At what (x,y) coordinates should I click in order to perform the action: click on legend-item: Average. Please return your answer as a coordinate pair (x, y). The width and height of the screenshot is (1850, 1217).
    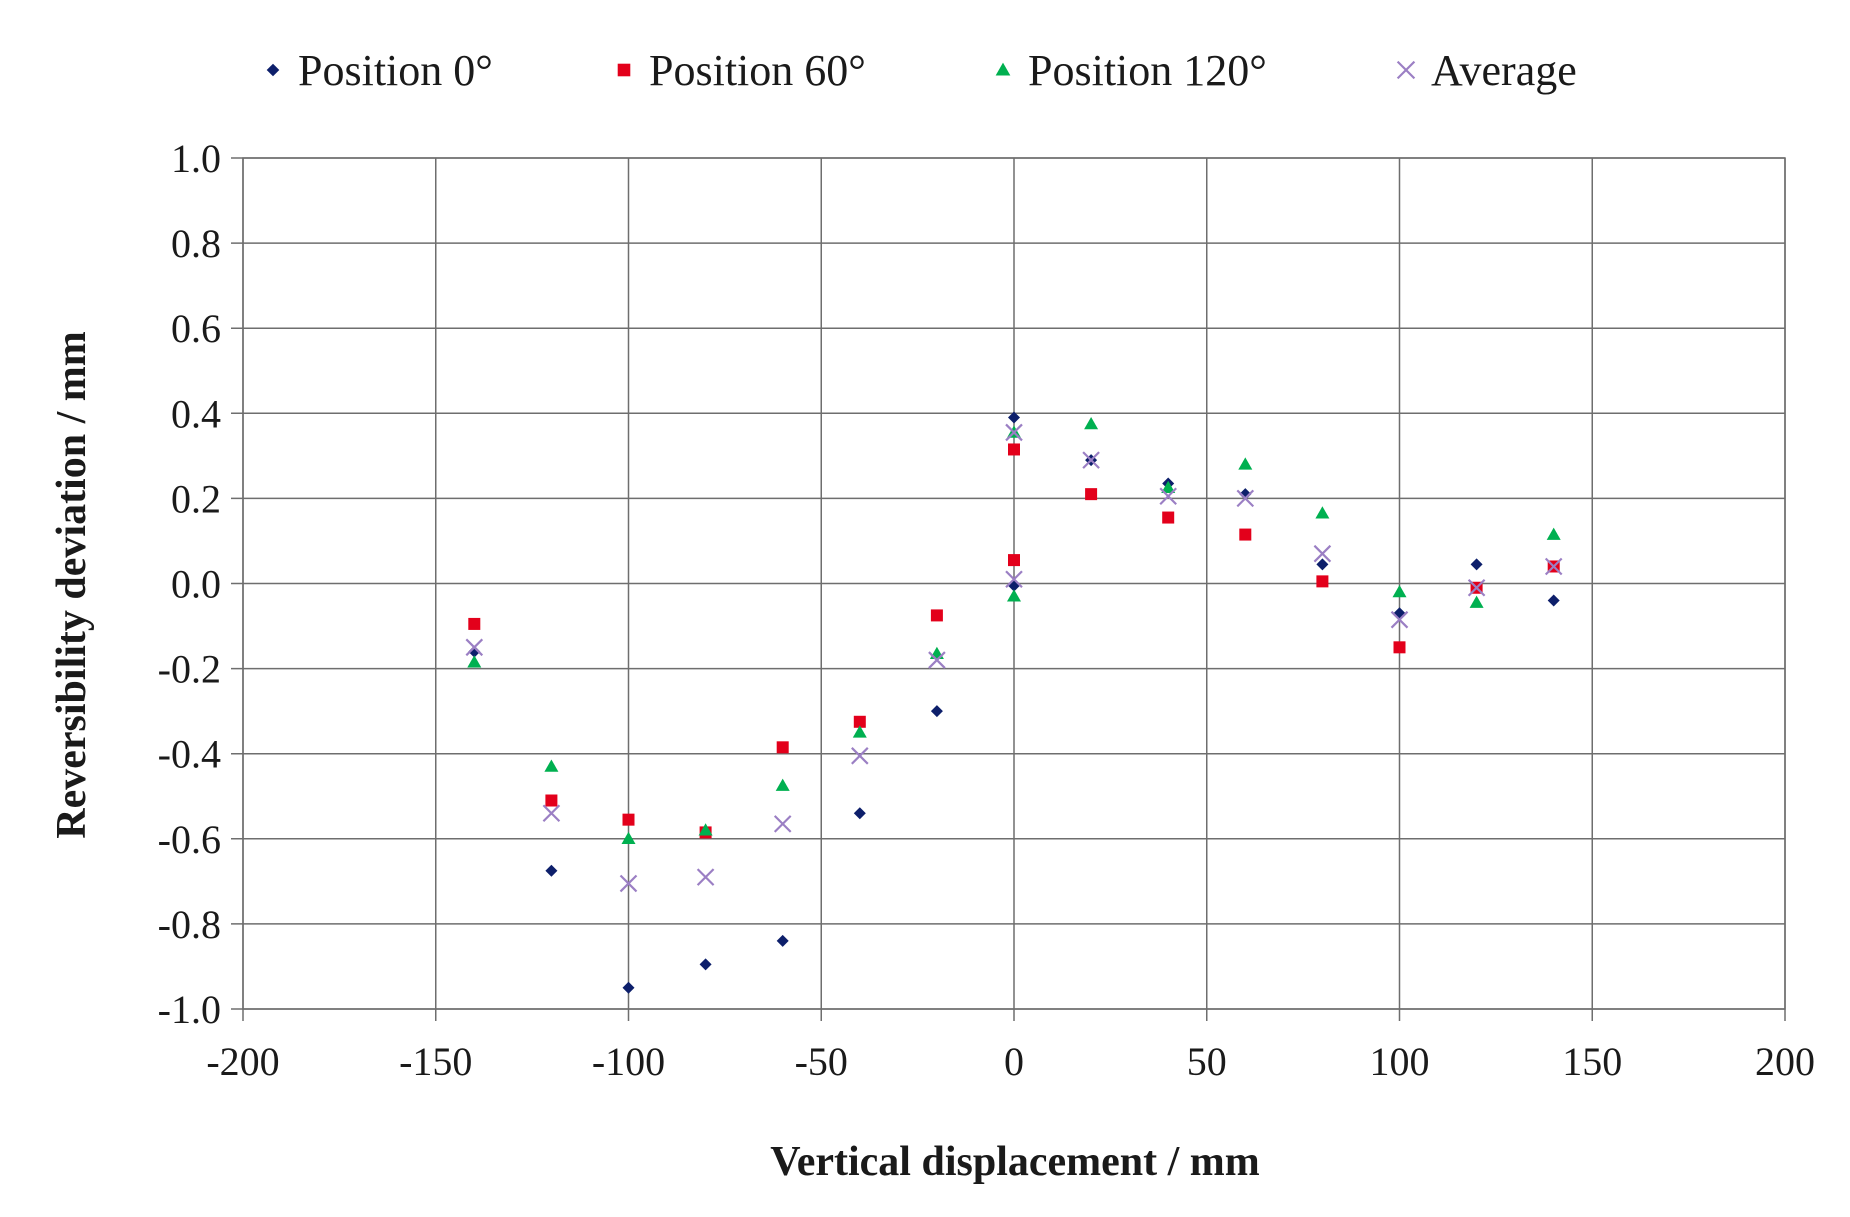
    Looking at the image, I should click on (1486, 70).